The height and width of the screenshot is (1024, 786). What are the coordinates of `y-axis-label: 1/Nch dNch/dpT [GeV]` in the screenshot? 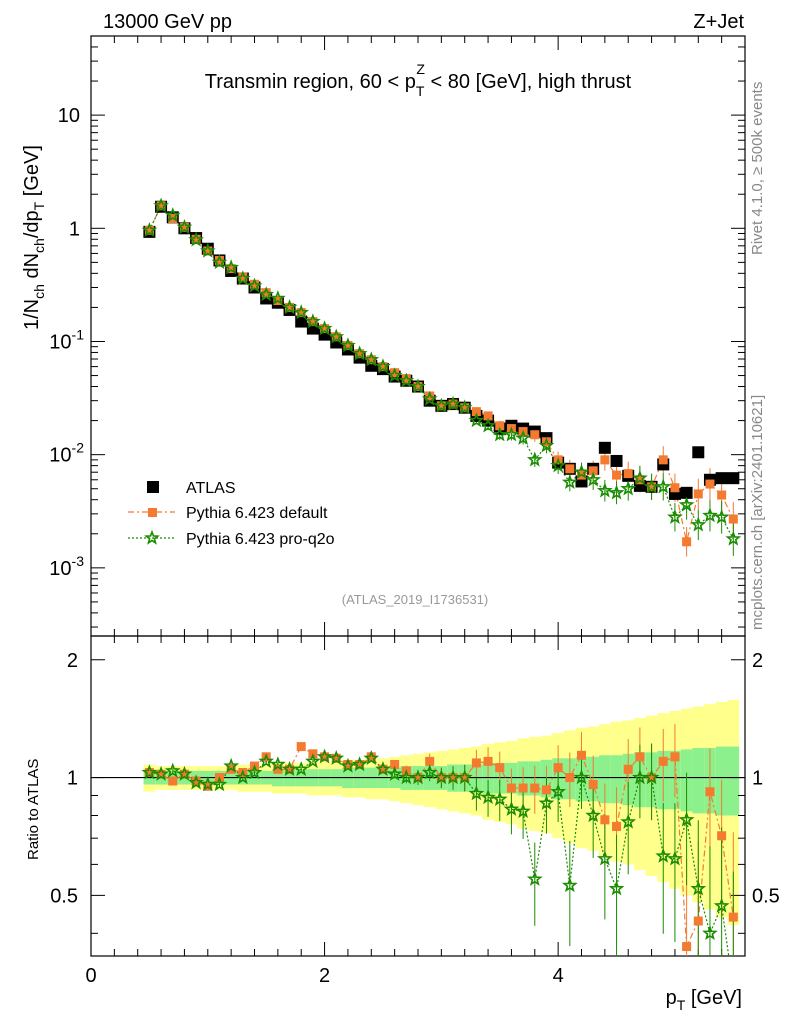 It's located at (34, 237).